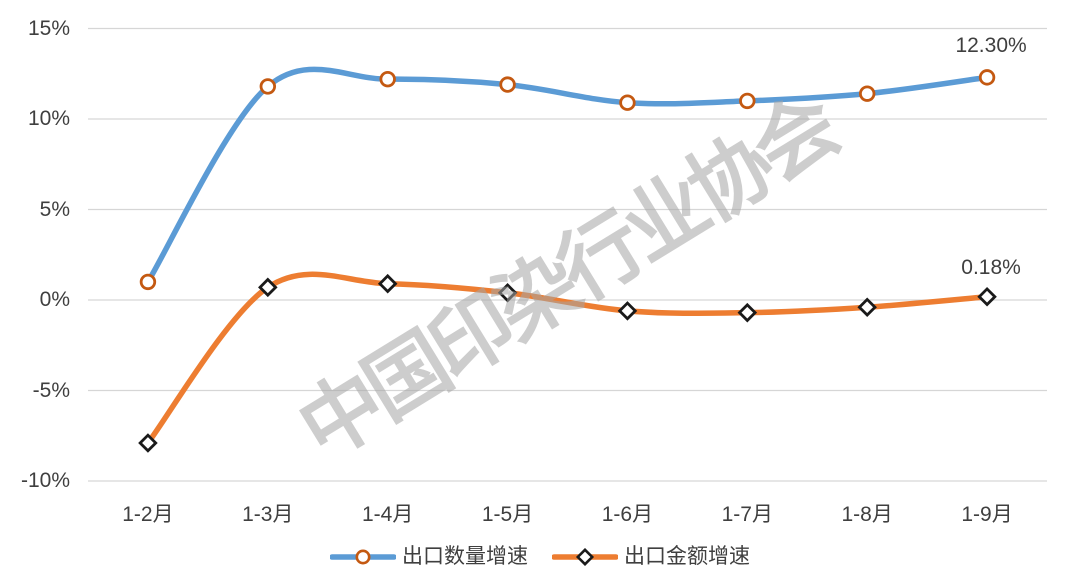 The width and height of the screenshot is (1080, 582). Describe the element at coordinates (991, 267) in the screenshot. I see `series-end-label-amount: 0.18%` at that location.